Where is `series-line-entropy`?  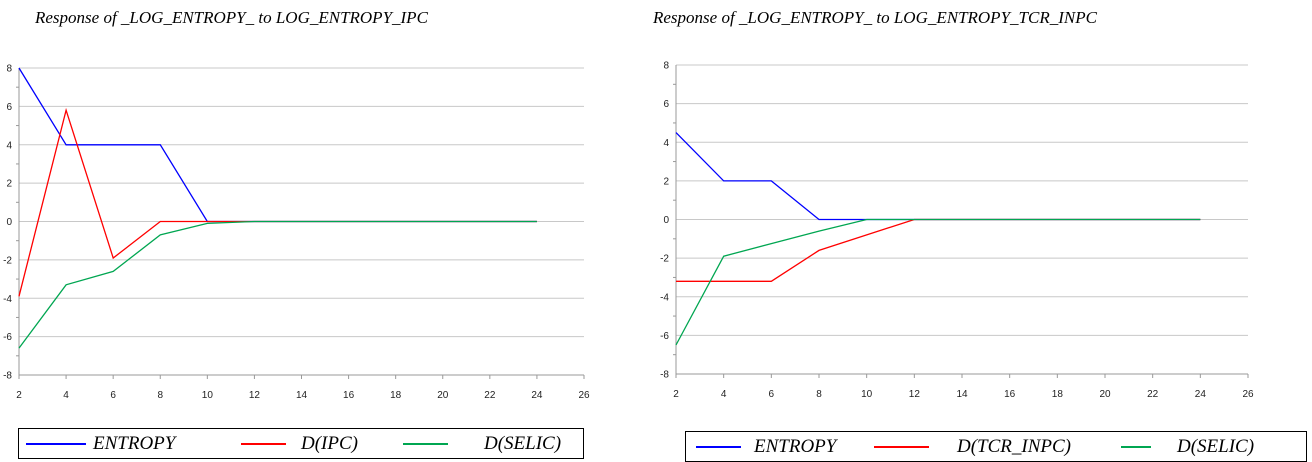 series-line-entropy is located at coordinates (938, 176).